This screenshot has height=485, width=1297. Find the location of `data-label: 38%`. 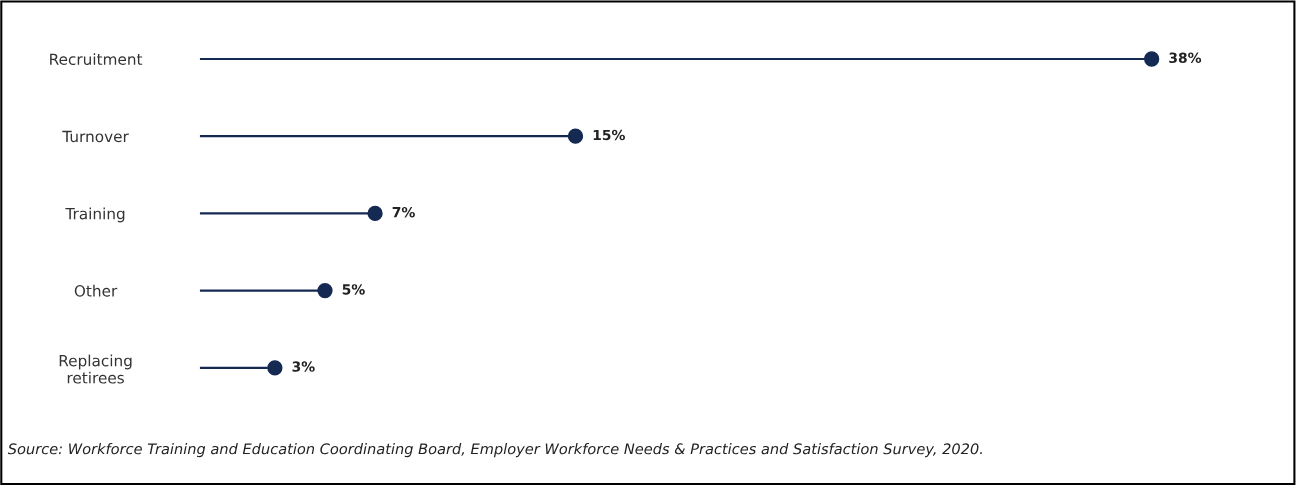

data-label: 38% is located at coordinates (1185, 58).